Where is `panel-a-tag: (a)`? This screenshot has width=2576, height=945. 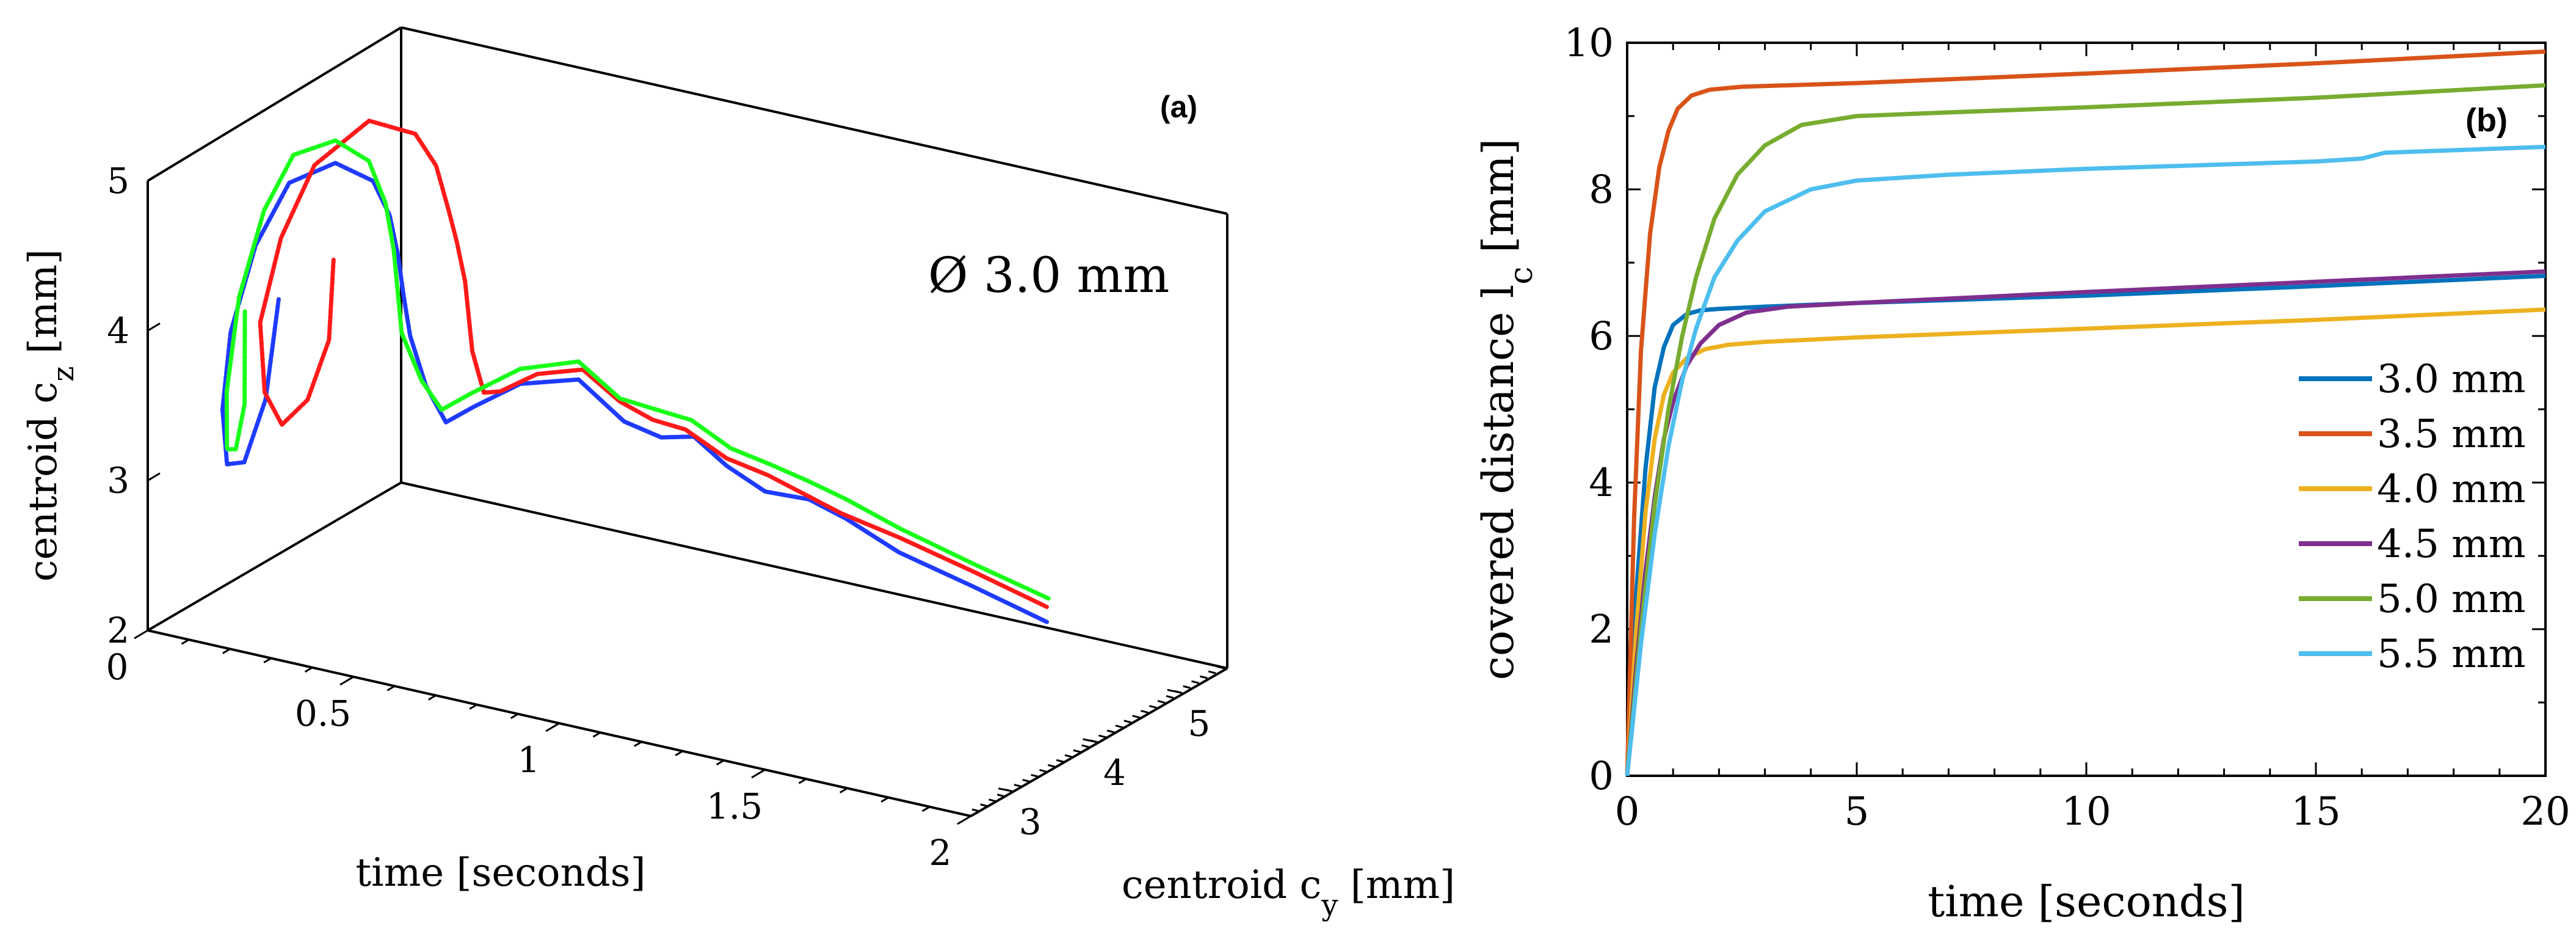 panel-a-tag: (a) is located at coordinates (1178, 107).